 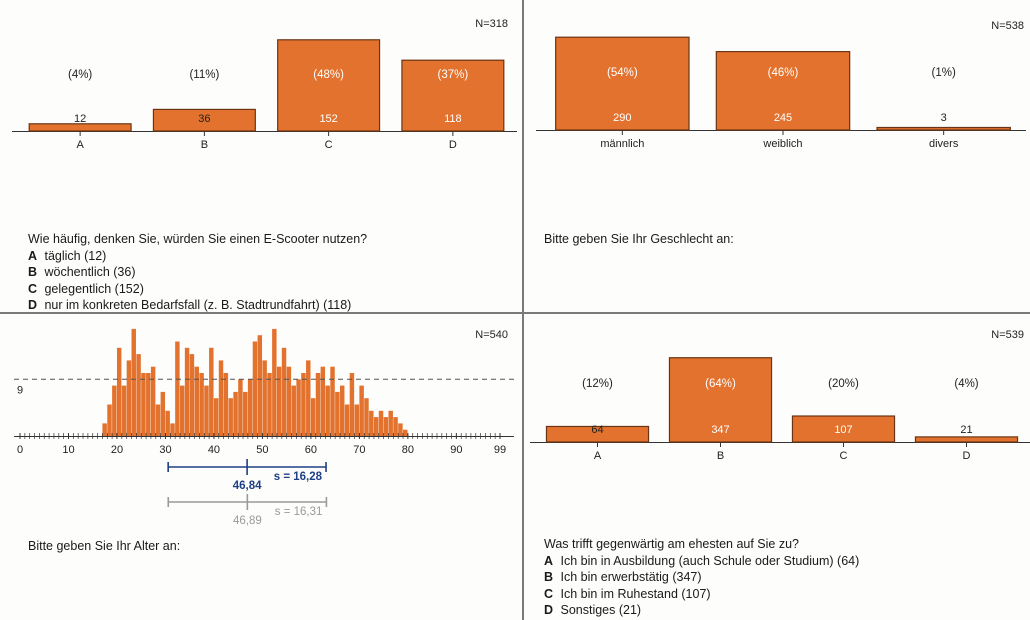 I want to click on option-c: C gelegentlich (152), so click(x=86, y=288).